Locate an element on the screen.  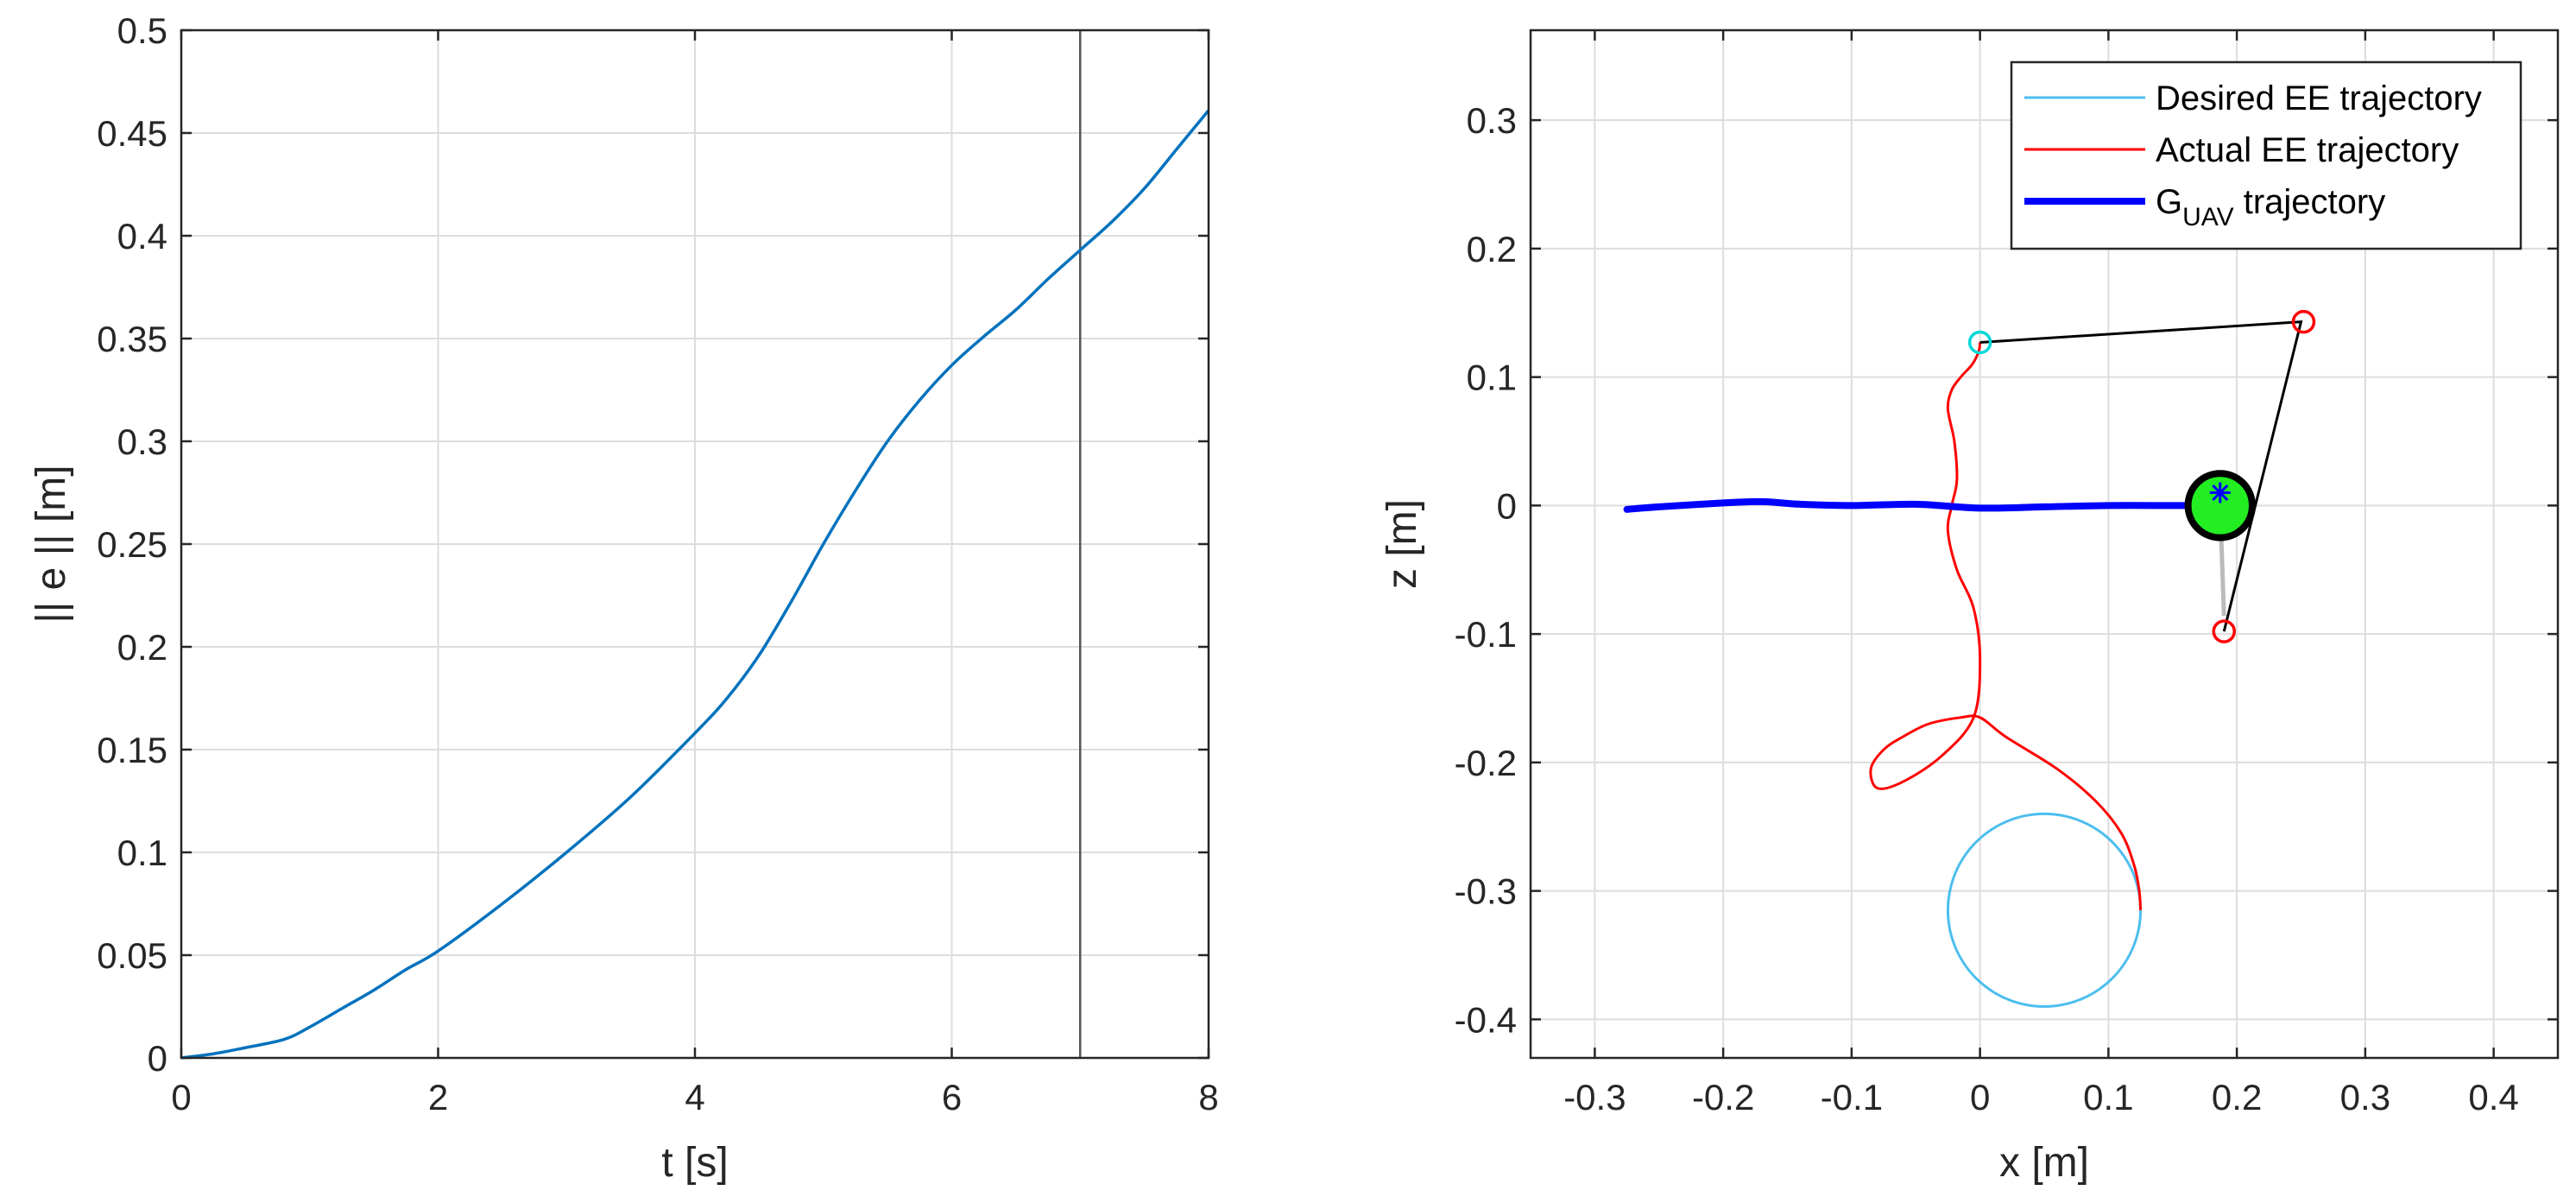
star-stroke is located at coordinates (2220, 493).